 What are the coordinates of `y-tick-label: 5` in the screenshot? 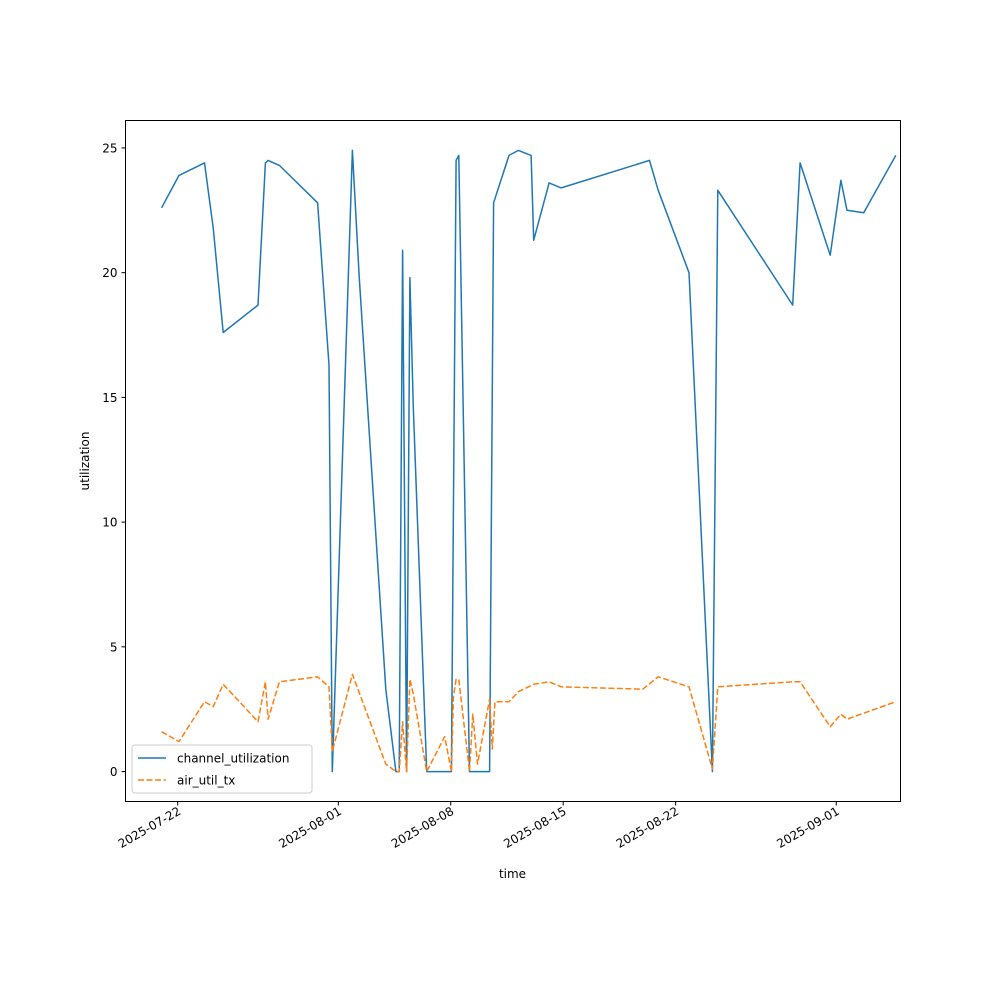 It's located at (114, 647).